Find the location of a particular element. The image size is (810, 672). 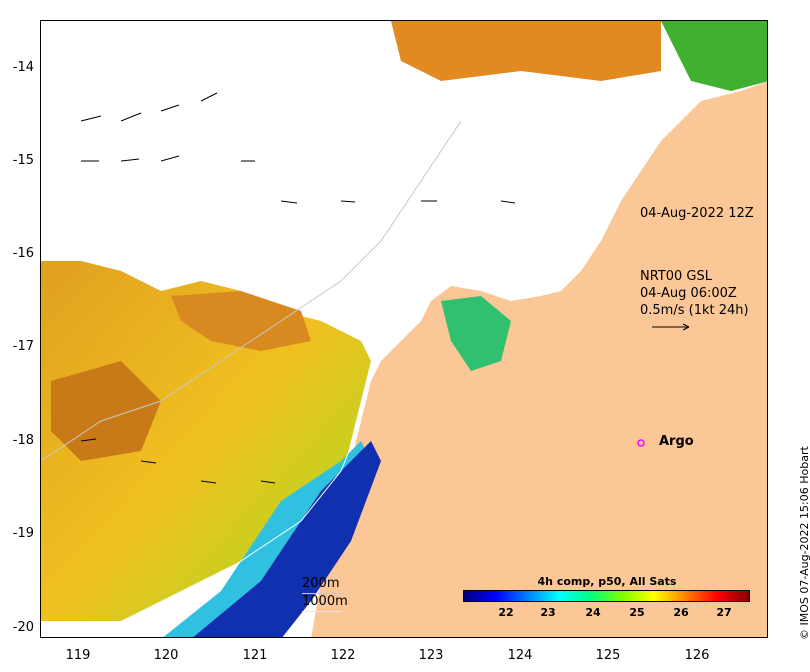

colorbar-tick: 25 is located at coordinates (637, 612).